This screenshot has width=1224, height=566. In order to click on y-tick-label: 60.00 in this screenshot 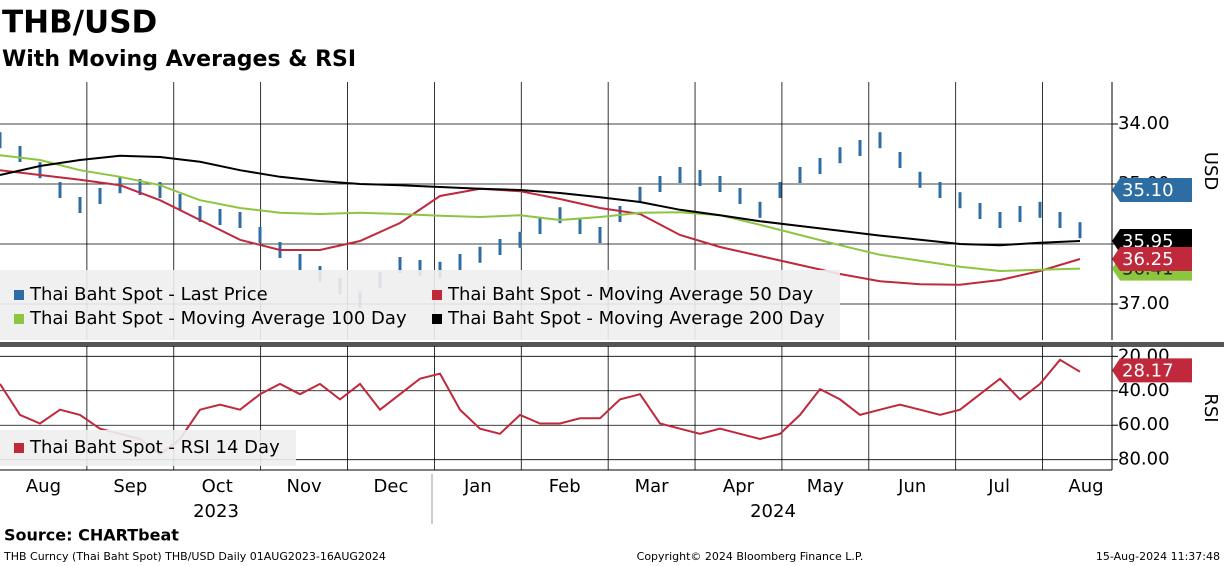, I will do `click(1144, 424)`.